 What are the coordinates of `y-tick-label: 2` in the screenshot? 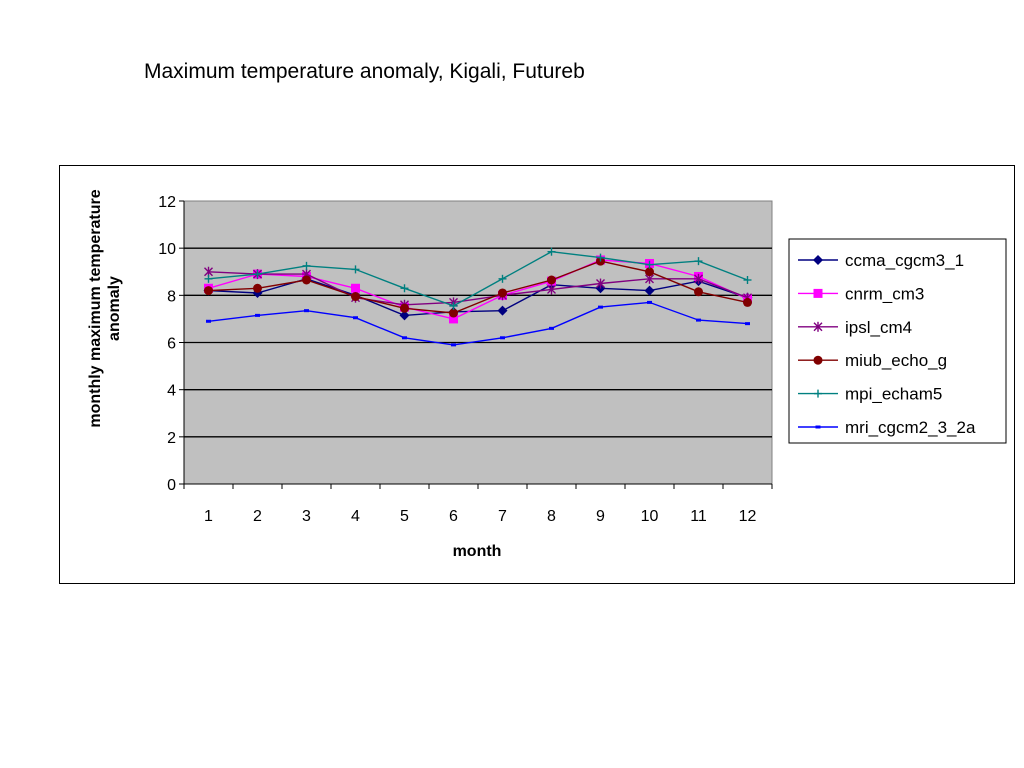 It's located at (171, 438).